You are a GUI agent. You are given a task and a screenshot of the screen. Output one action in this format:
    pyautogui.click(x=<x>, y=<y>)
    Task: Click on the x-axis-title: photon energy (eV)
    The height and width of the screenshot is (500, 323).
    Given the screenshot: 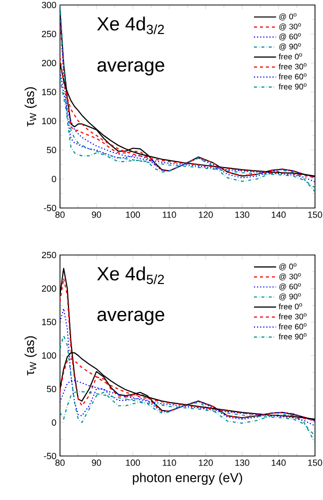 What is the action you would take?
    pyautogui.click(x=187, y=478)
    